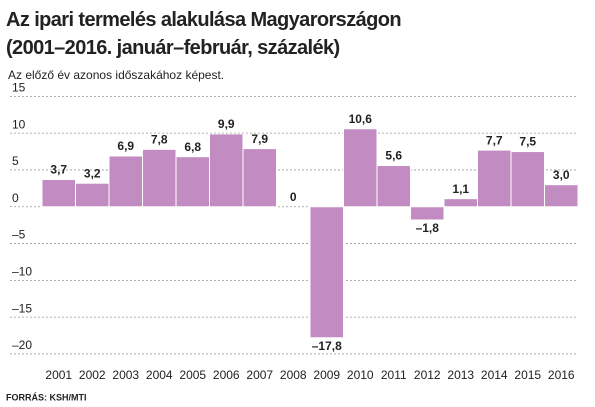  What do you see at coordinates (116, 75) in the screenshot?
I see `chart-subtitle: Az előző év azonos időszakához képest.` at bounding box center [116, 75].